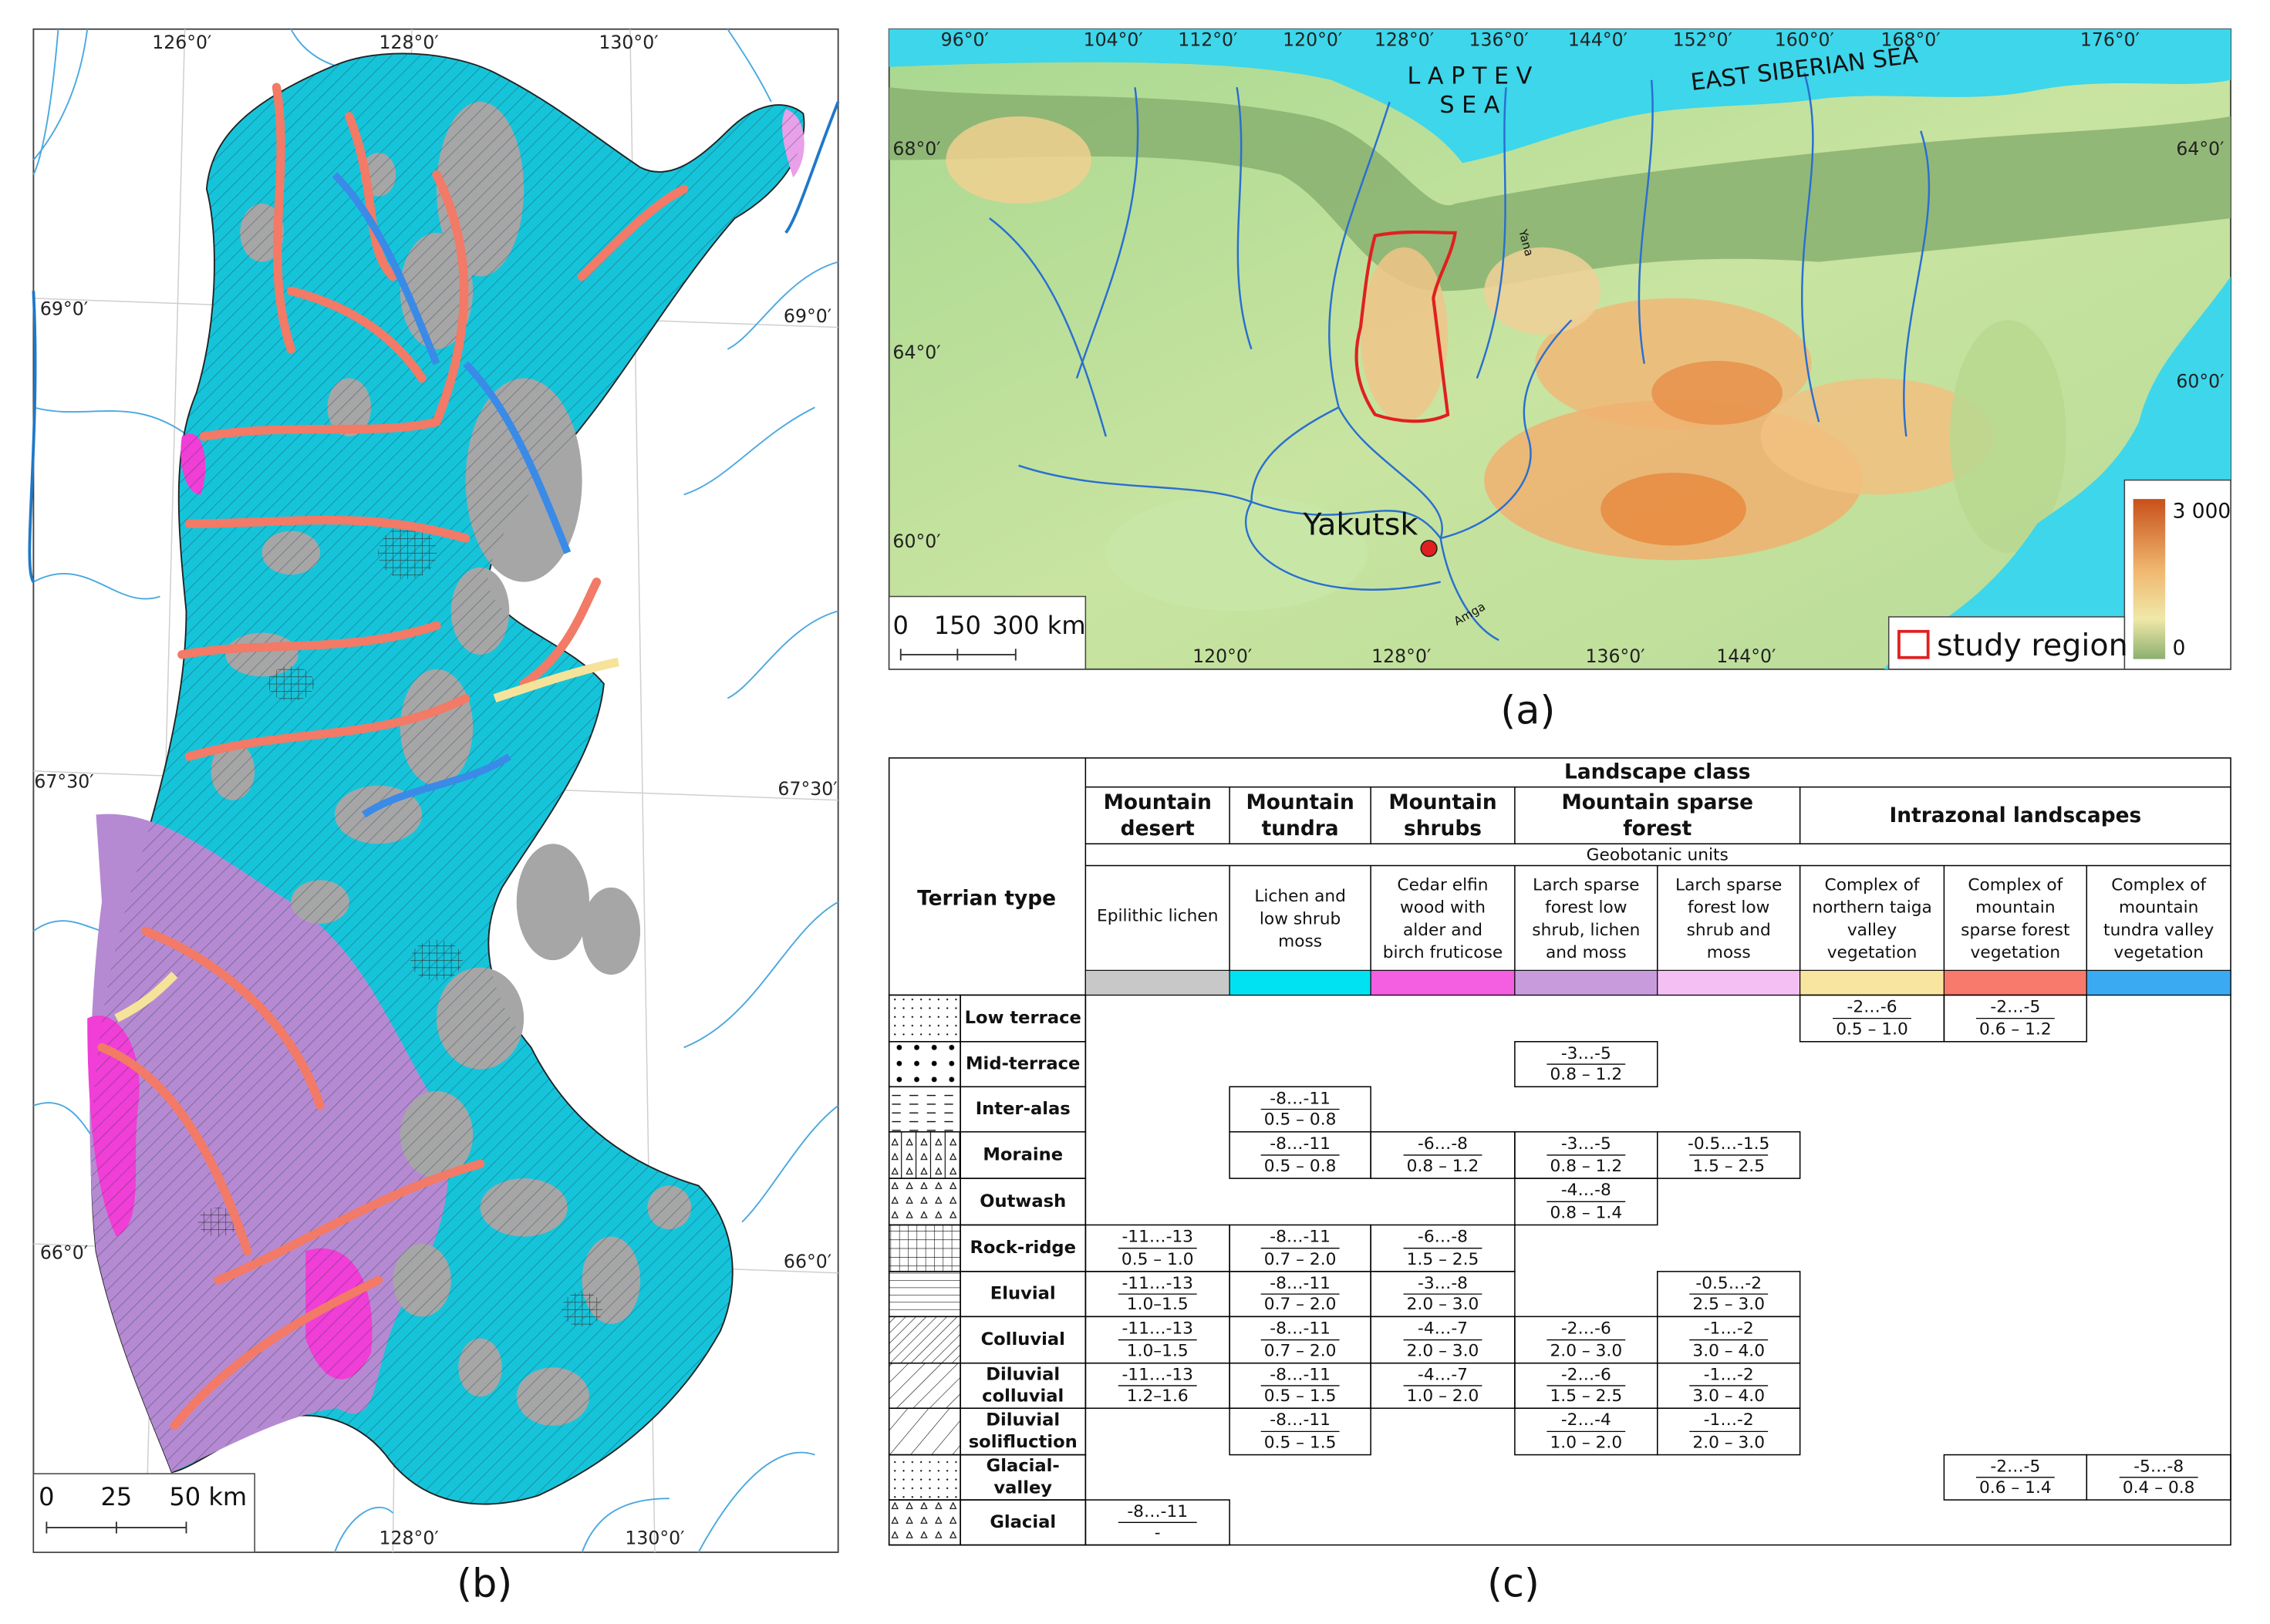 Image resolution: width=2270 pixels, height=1624 pixels. Describe the element at coordinates (1729, 1351) in the screenshot. I see `thaw-depth-range: 3.0 – 4.0` at that location.